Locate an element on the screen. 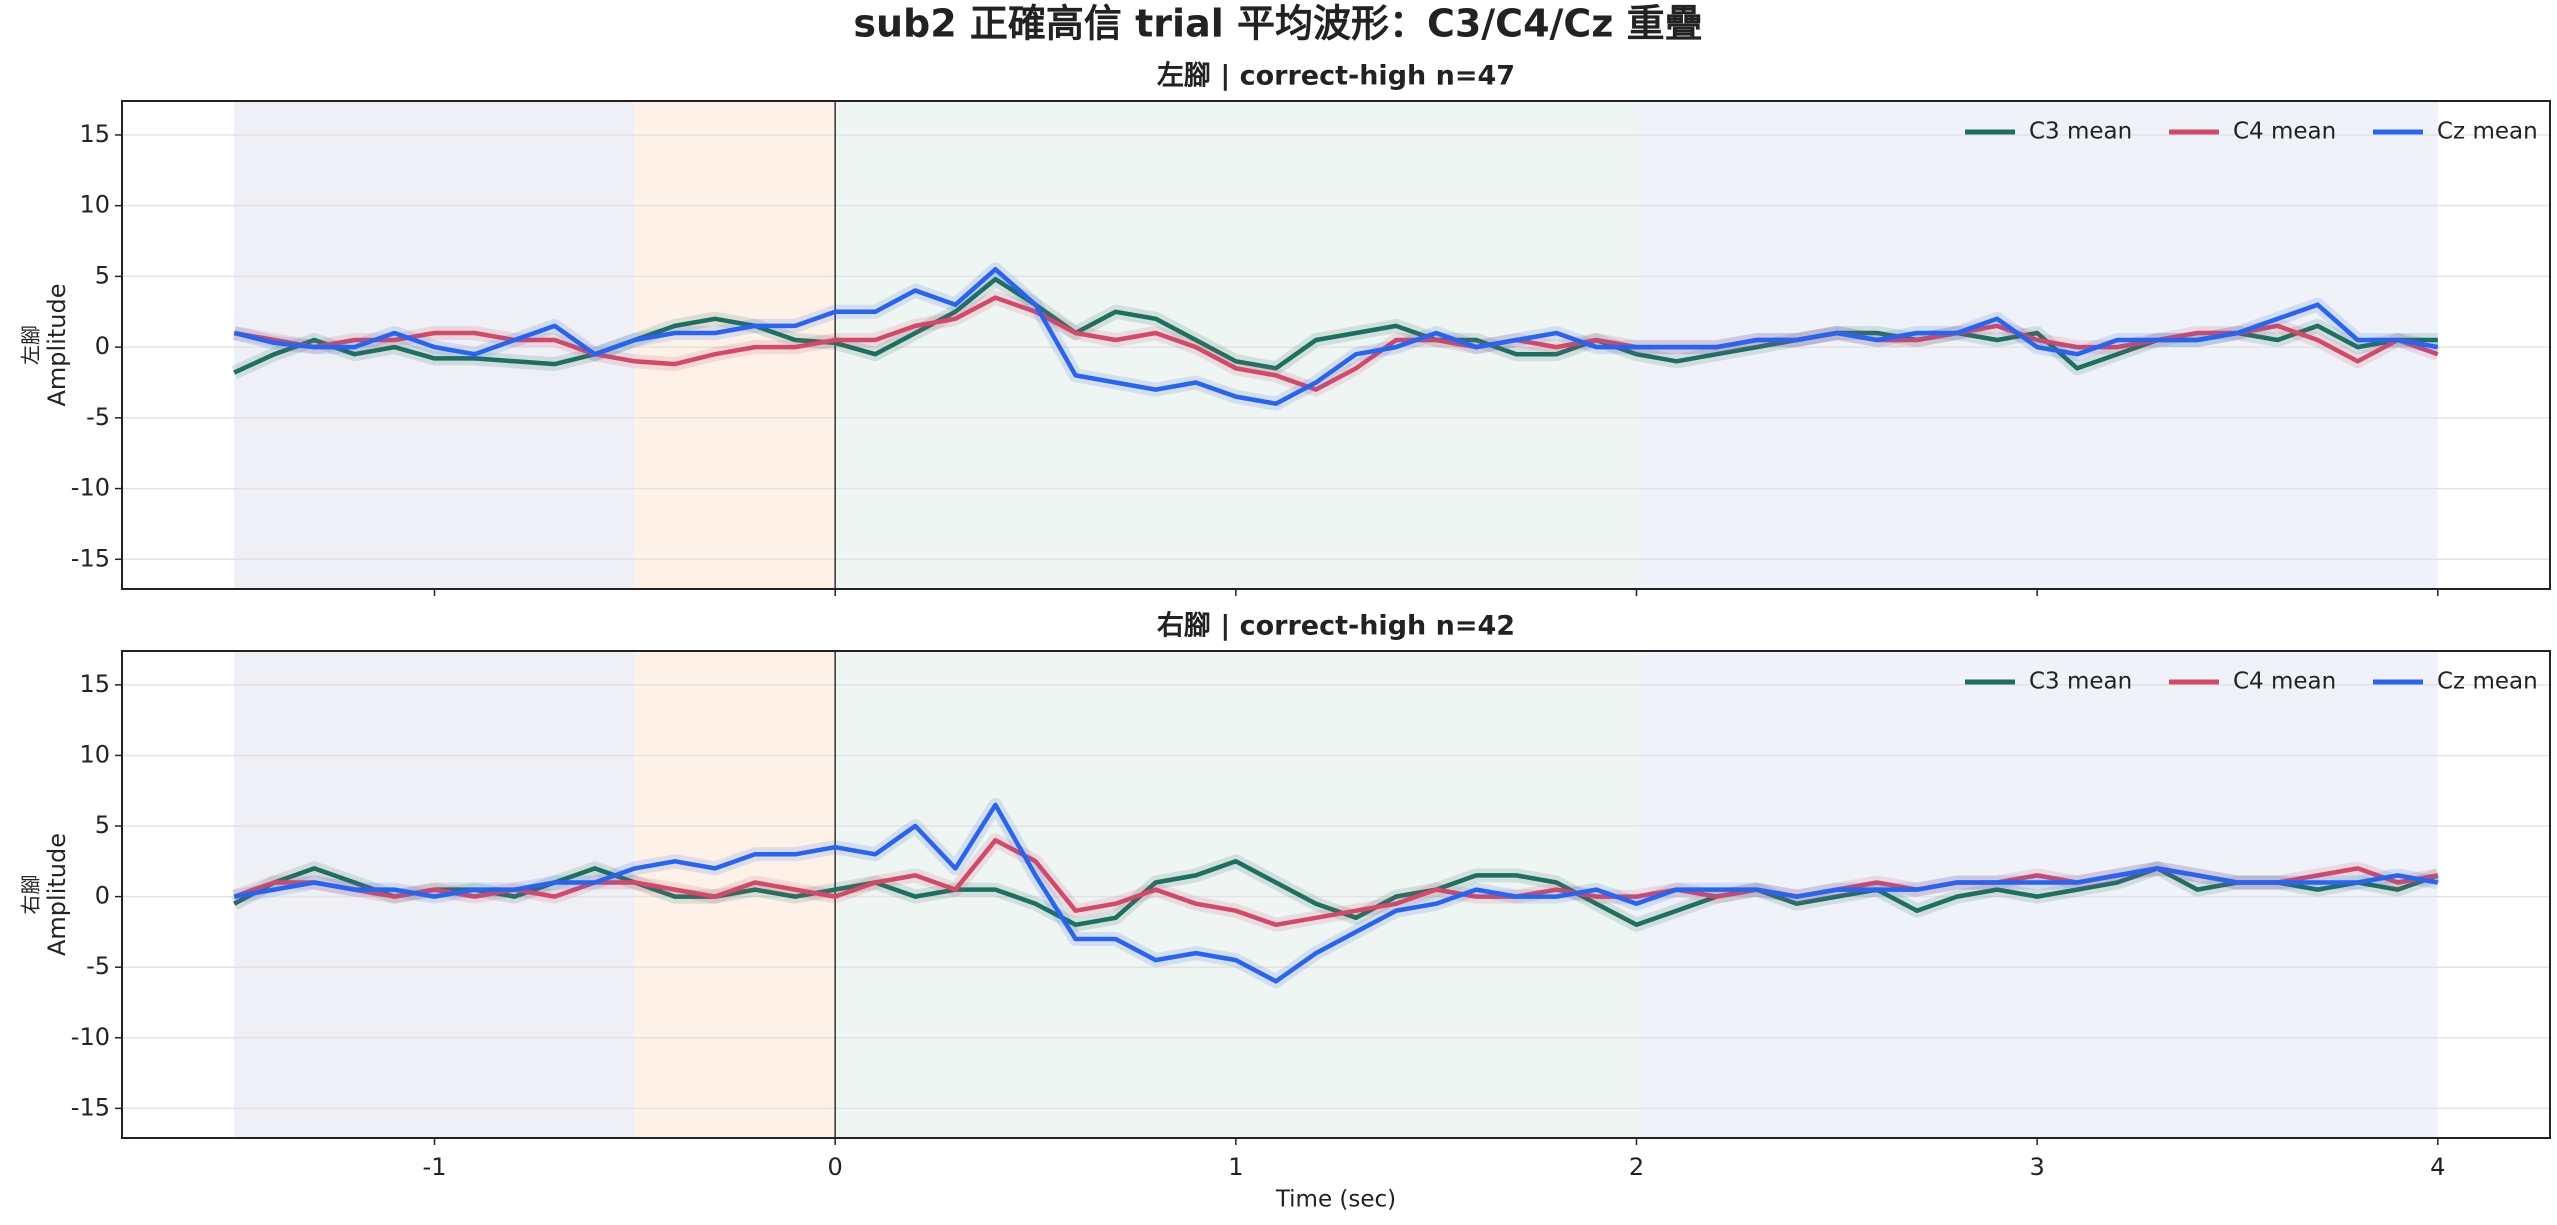 The width and height of the screenshot is (2557, 1225). subplot-title: 右腳 | correct-high n=42 is located at coordinates (1336, 626).